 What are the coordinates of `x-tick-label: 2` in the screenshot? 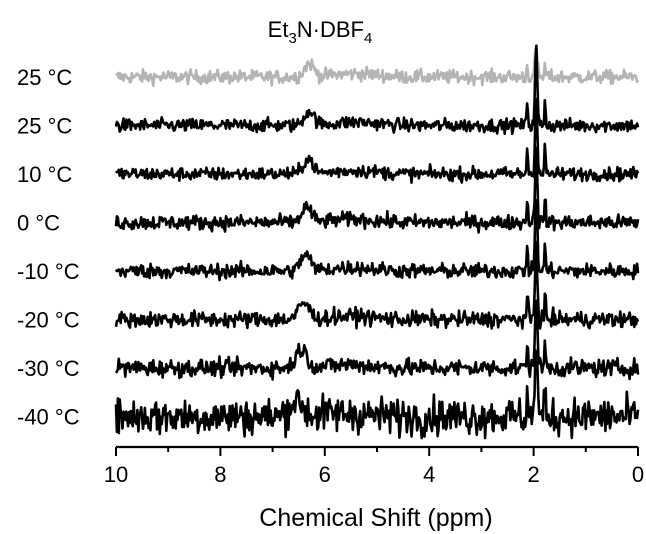 It's located at (533, 474).